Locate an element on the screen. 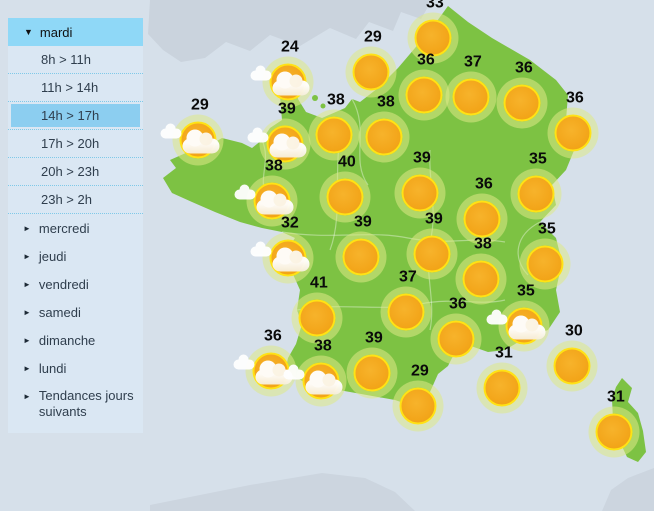 The image size is (654, 511). time-slot-label: 8h > 11h is located at coordinates (66, 59).